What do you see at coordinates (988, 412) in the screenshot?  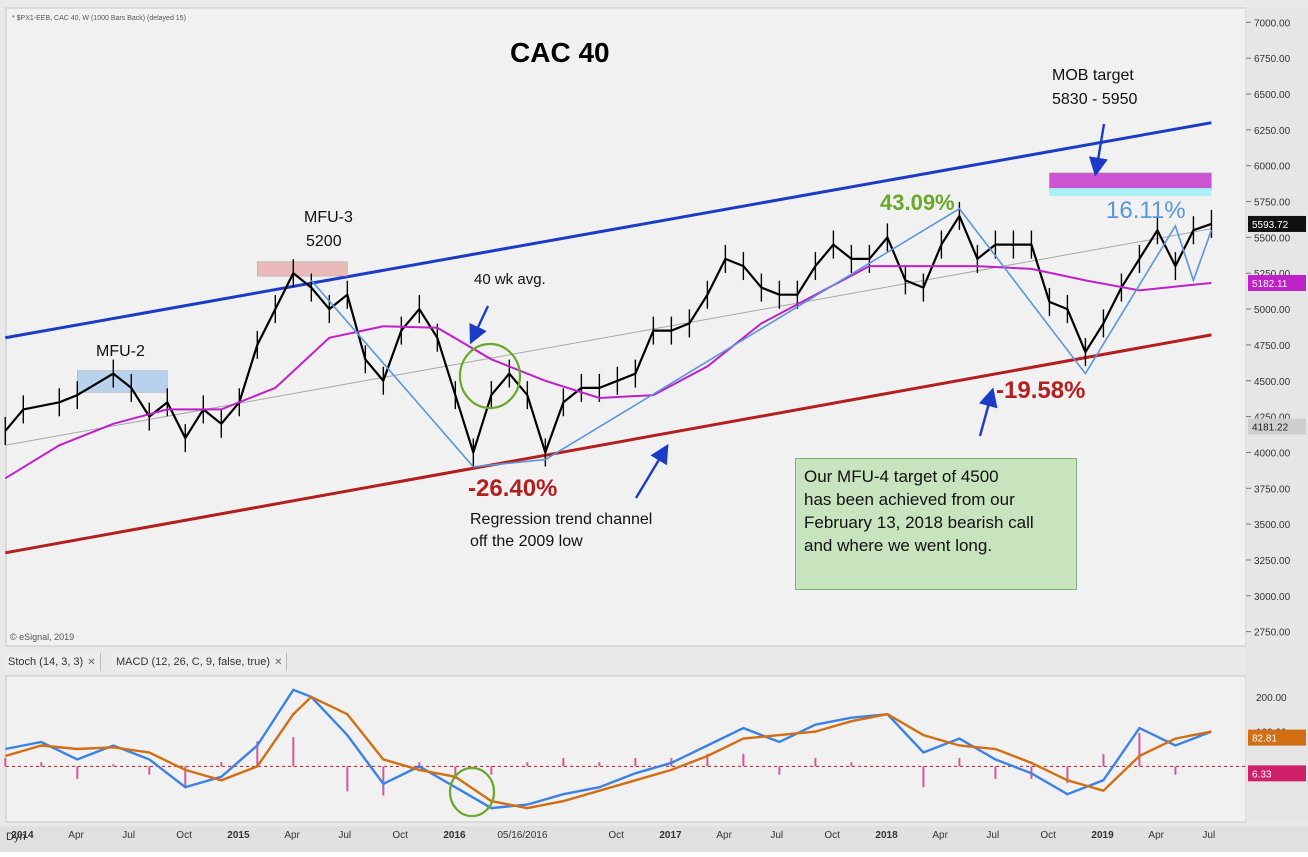 I see `arrow-mfu4` at bounding box center [988, 412].